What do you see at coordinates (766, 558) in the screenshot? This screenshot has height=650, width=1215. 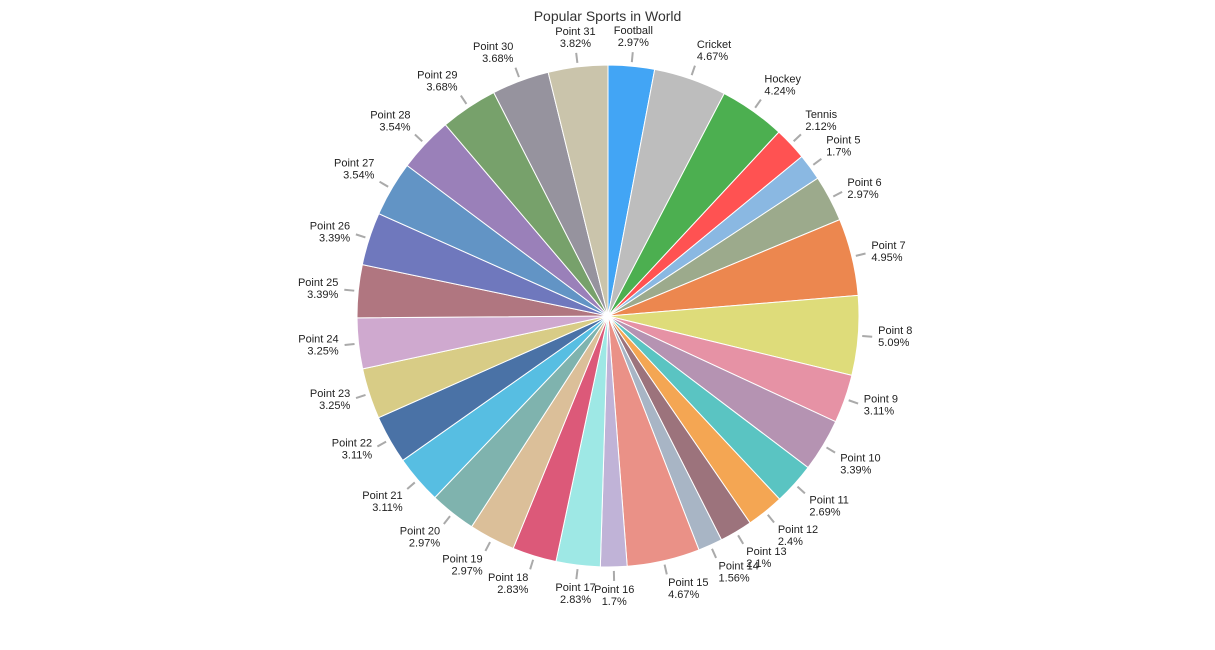 I see `slice-label: Point 13 2.1%` at bounding box center [766, 558].